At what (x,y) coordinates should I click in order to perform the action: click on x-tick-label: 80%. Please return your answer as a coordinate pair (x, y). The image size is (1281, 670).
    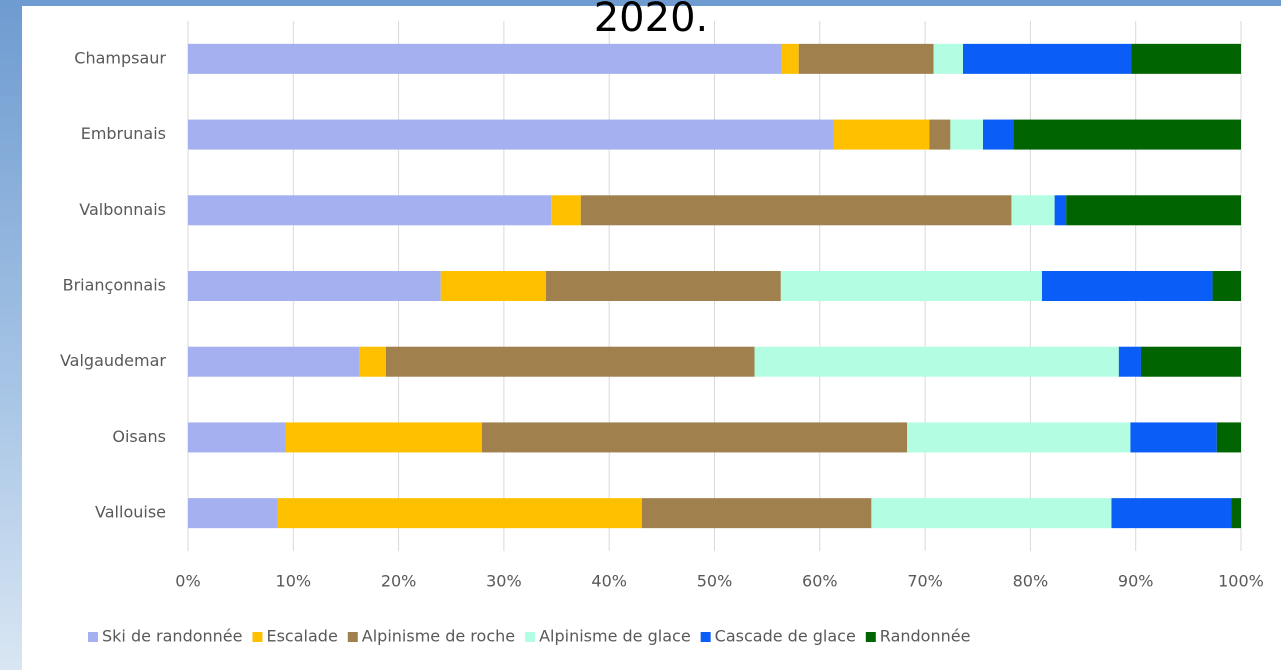
    Looking at the image, I should click on (1031, 581).